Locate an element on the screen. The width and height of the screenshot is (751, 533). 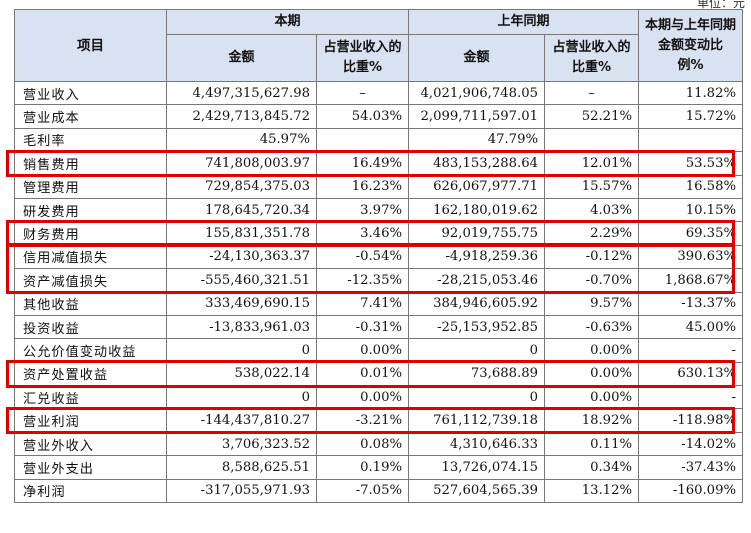
prior-amount: 483,153,288.64 is located at coordinates (476, 163).